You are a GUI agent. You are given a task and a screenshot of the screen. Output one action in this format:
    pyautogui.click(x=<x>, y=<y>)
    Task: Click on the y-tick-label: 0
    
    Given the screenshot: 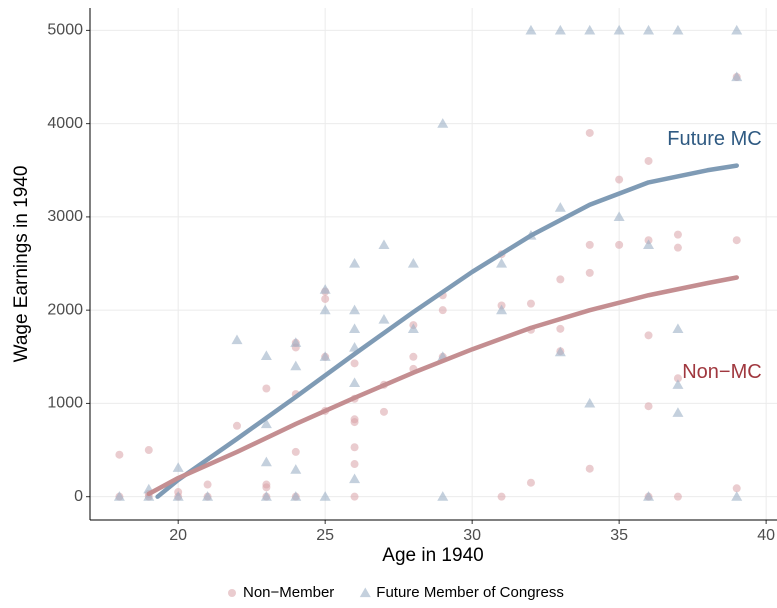 What is the action you would take?
    pyautogui.click(x=78, y=496)
    